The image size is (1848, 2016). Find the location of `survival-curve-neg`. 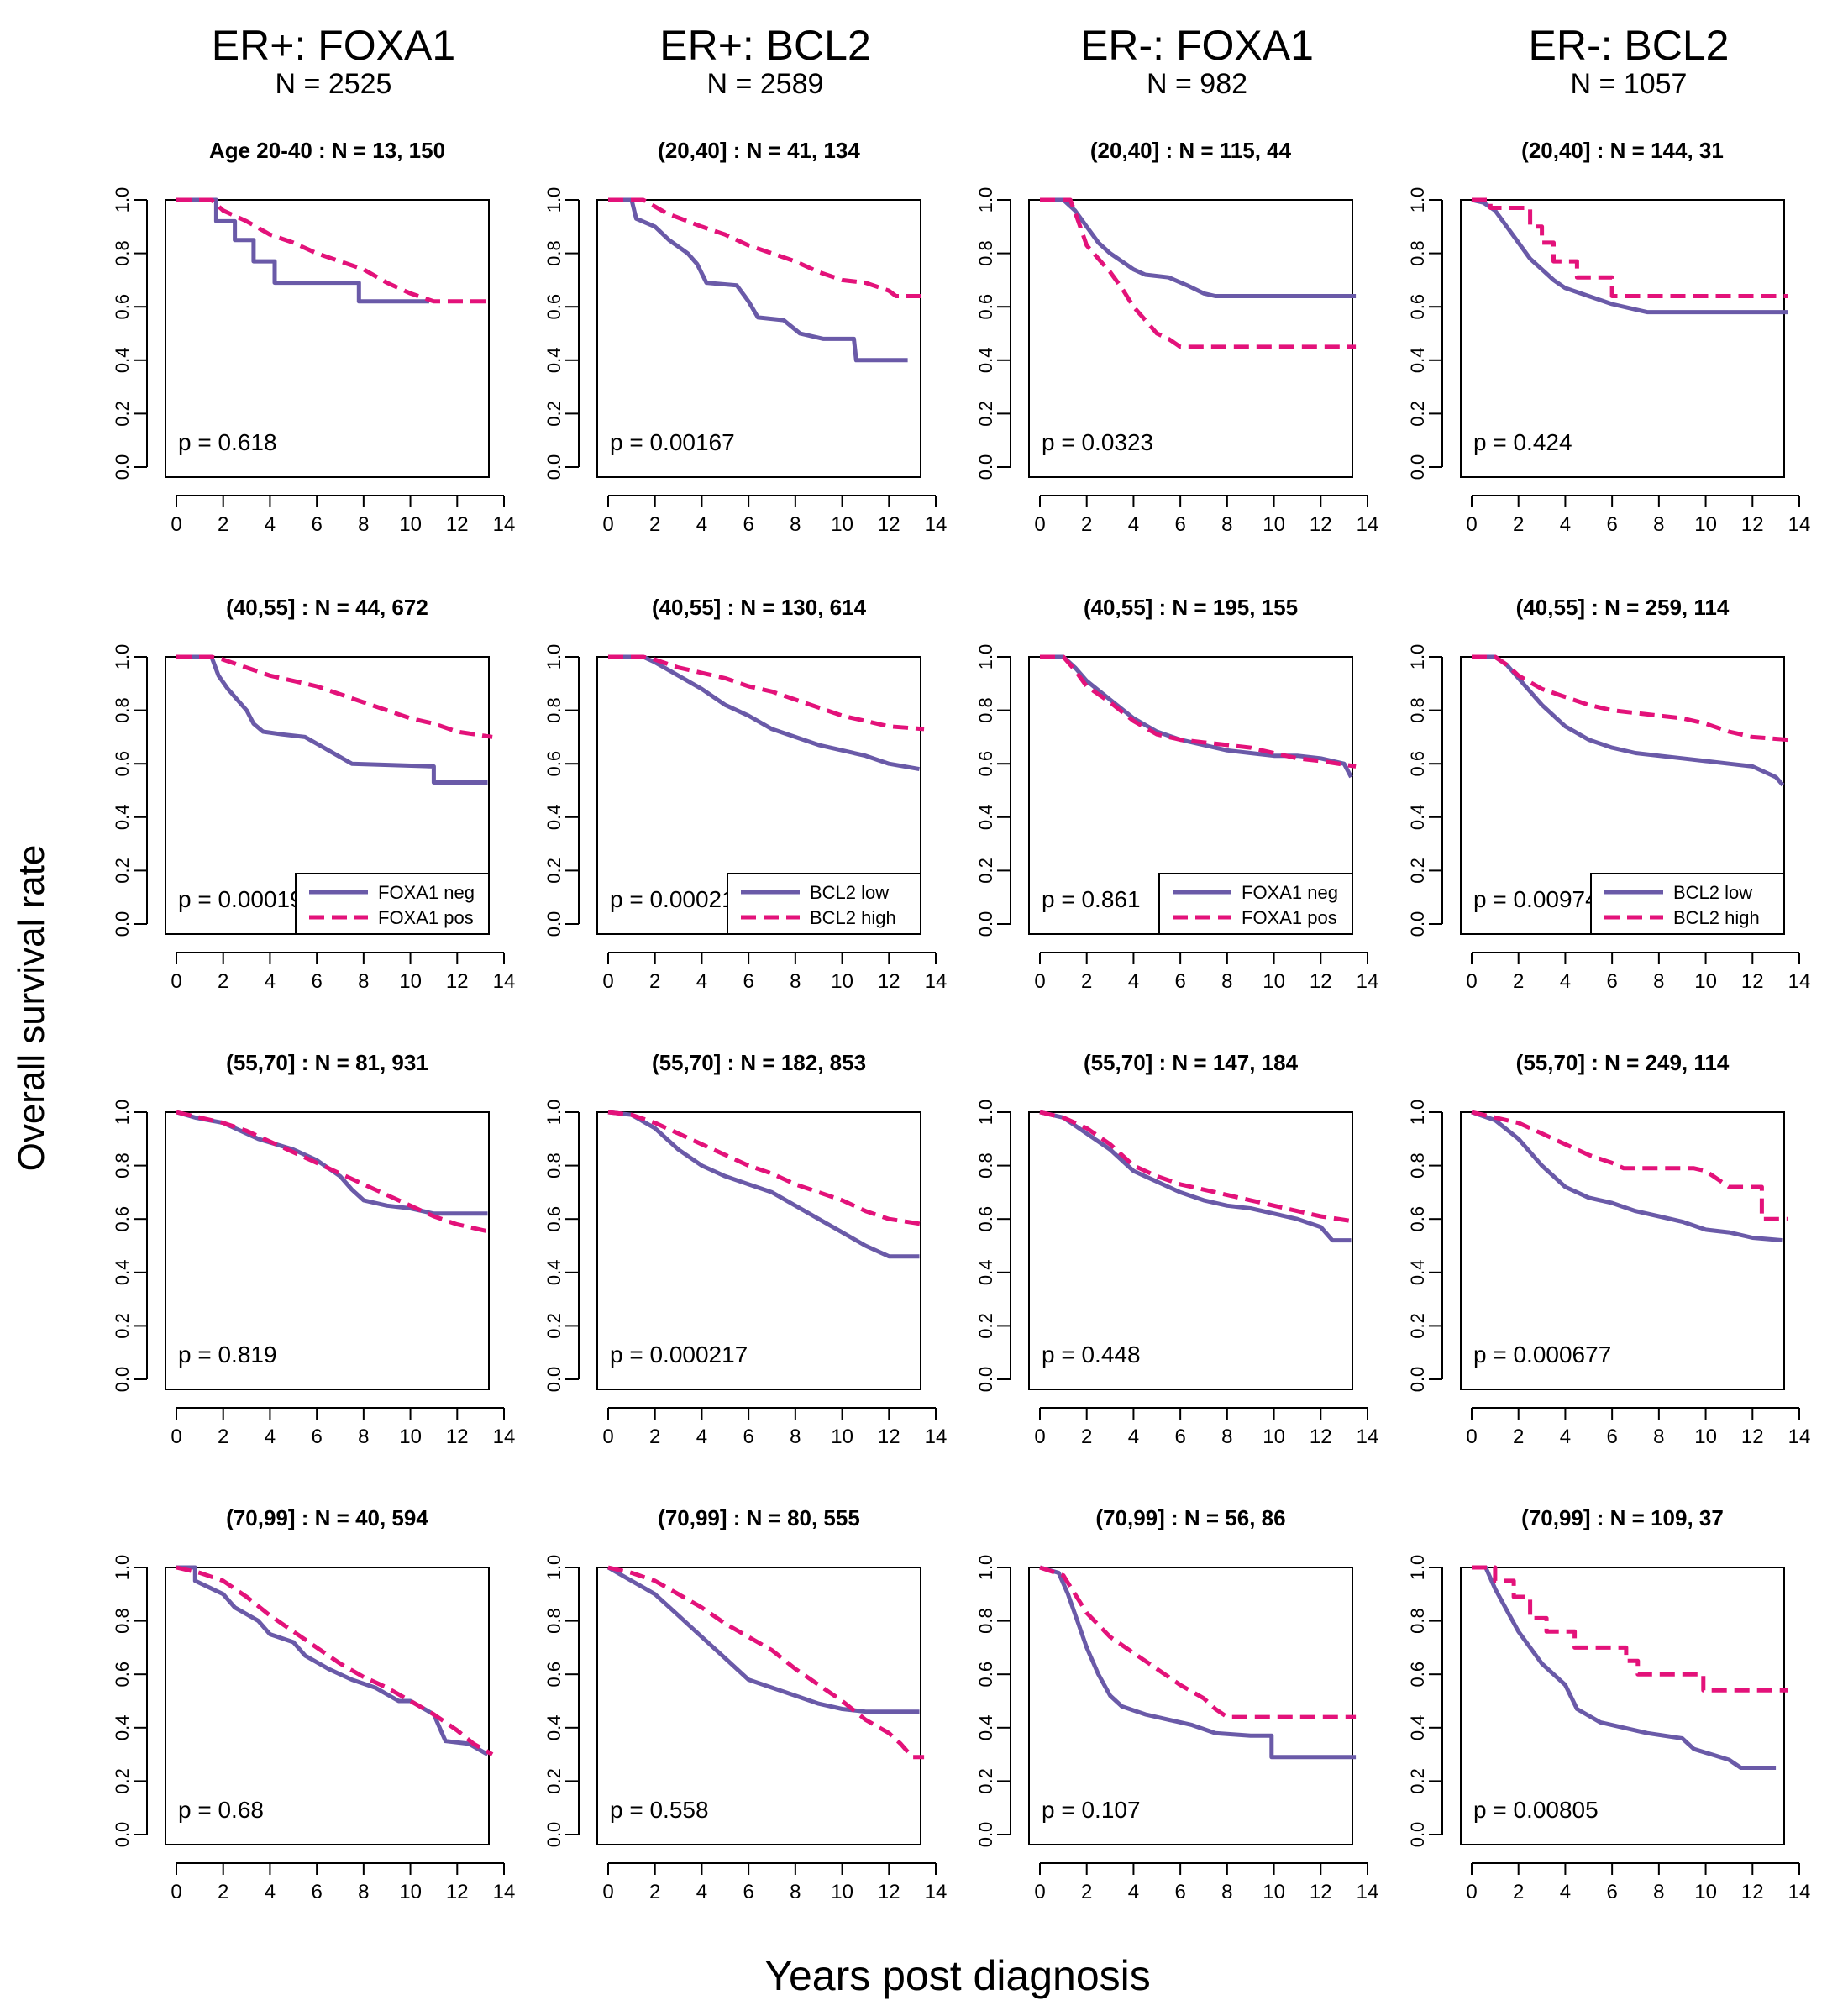

survival-curve-neg is located at coordinates (1624, 1667).